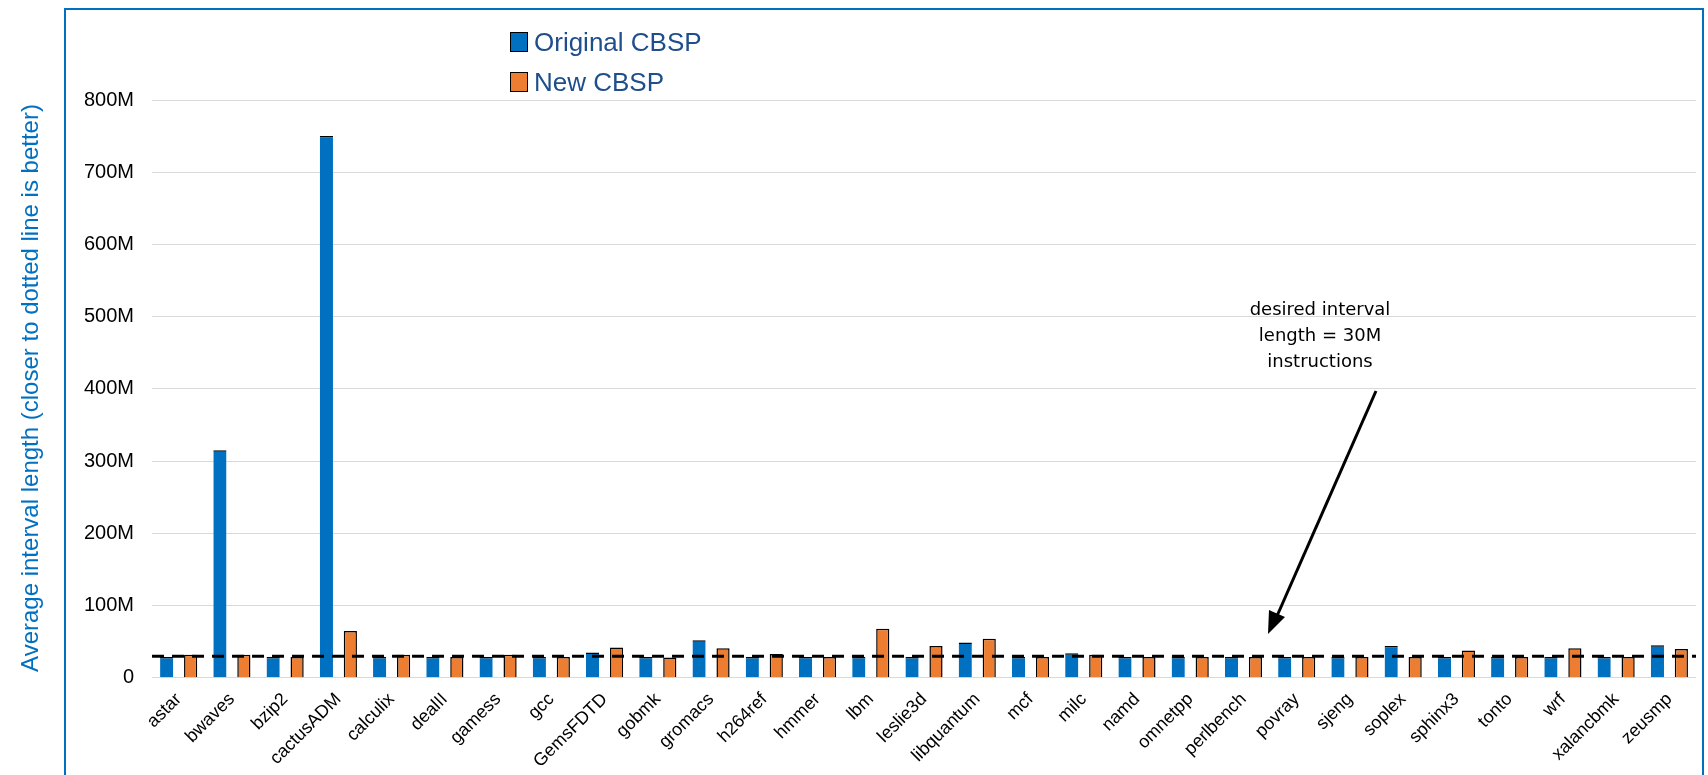 Image resolution: width=1708 pixels, height=775 pixels. I want to click on legend-label: Original CBSP, so click(618, 42).